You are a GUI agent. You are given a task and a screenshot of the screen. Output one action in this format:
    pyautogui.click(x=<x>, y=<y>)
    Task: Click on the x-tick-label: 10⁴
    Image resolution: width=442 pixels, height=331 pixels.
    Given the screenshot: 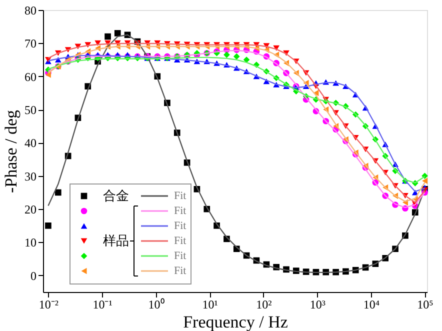 What is the action you would take?
    pyautogui.click(x=371, y=305)
    